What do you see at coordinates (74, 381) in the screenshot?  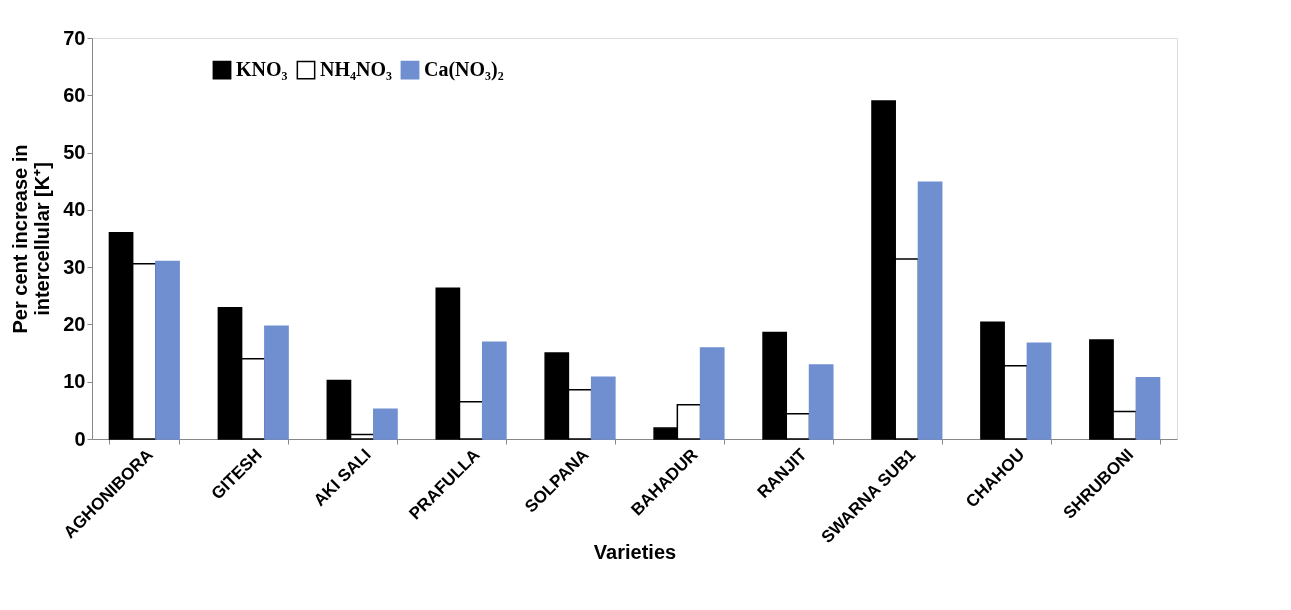 I see `y-tick-label: 10` at bounding box center [74, 381].